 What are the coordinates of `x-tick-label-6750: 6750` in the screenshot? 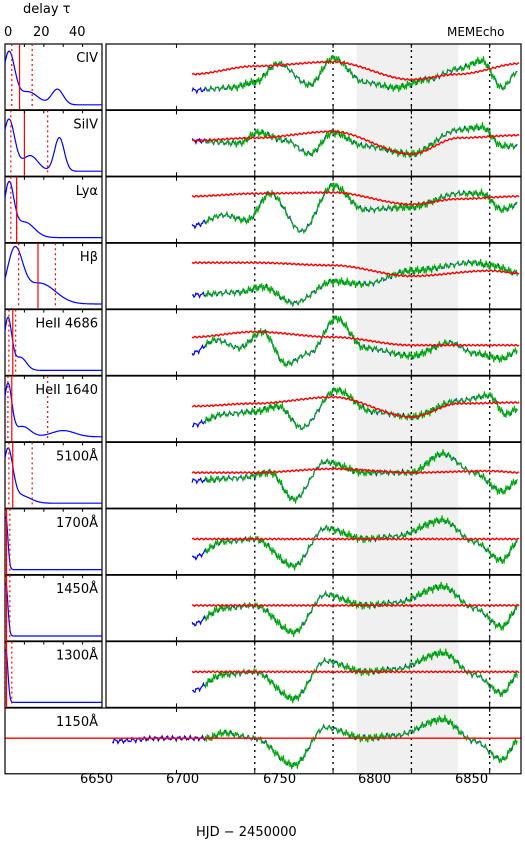 It's located at (279, 779).